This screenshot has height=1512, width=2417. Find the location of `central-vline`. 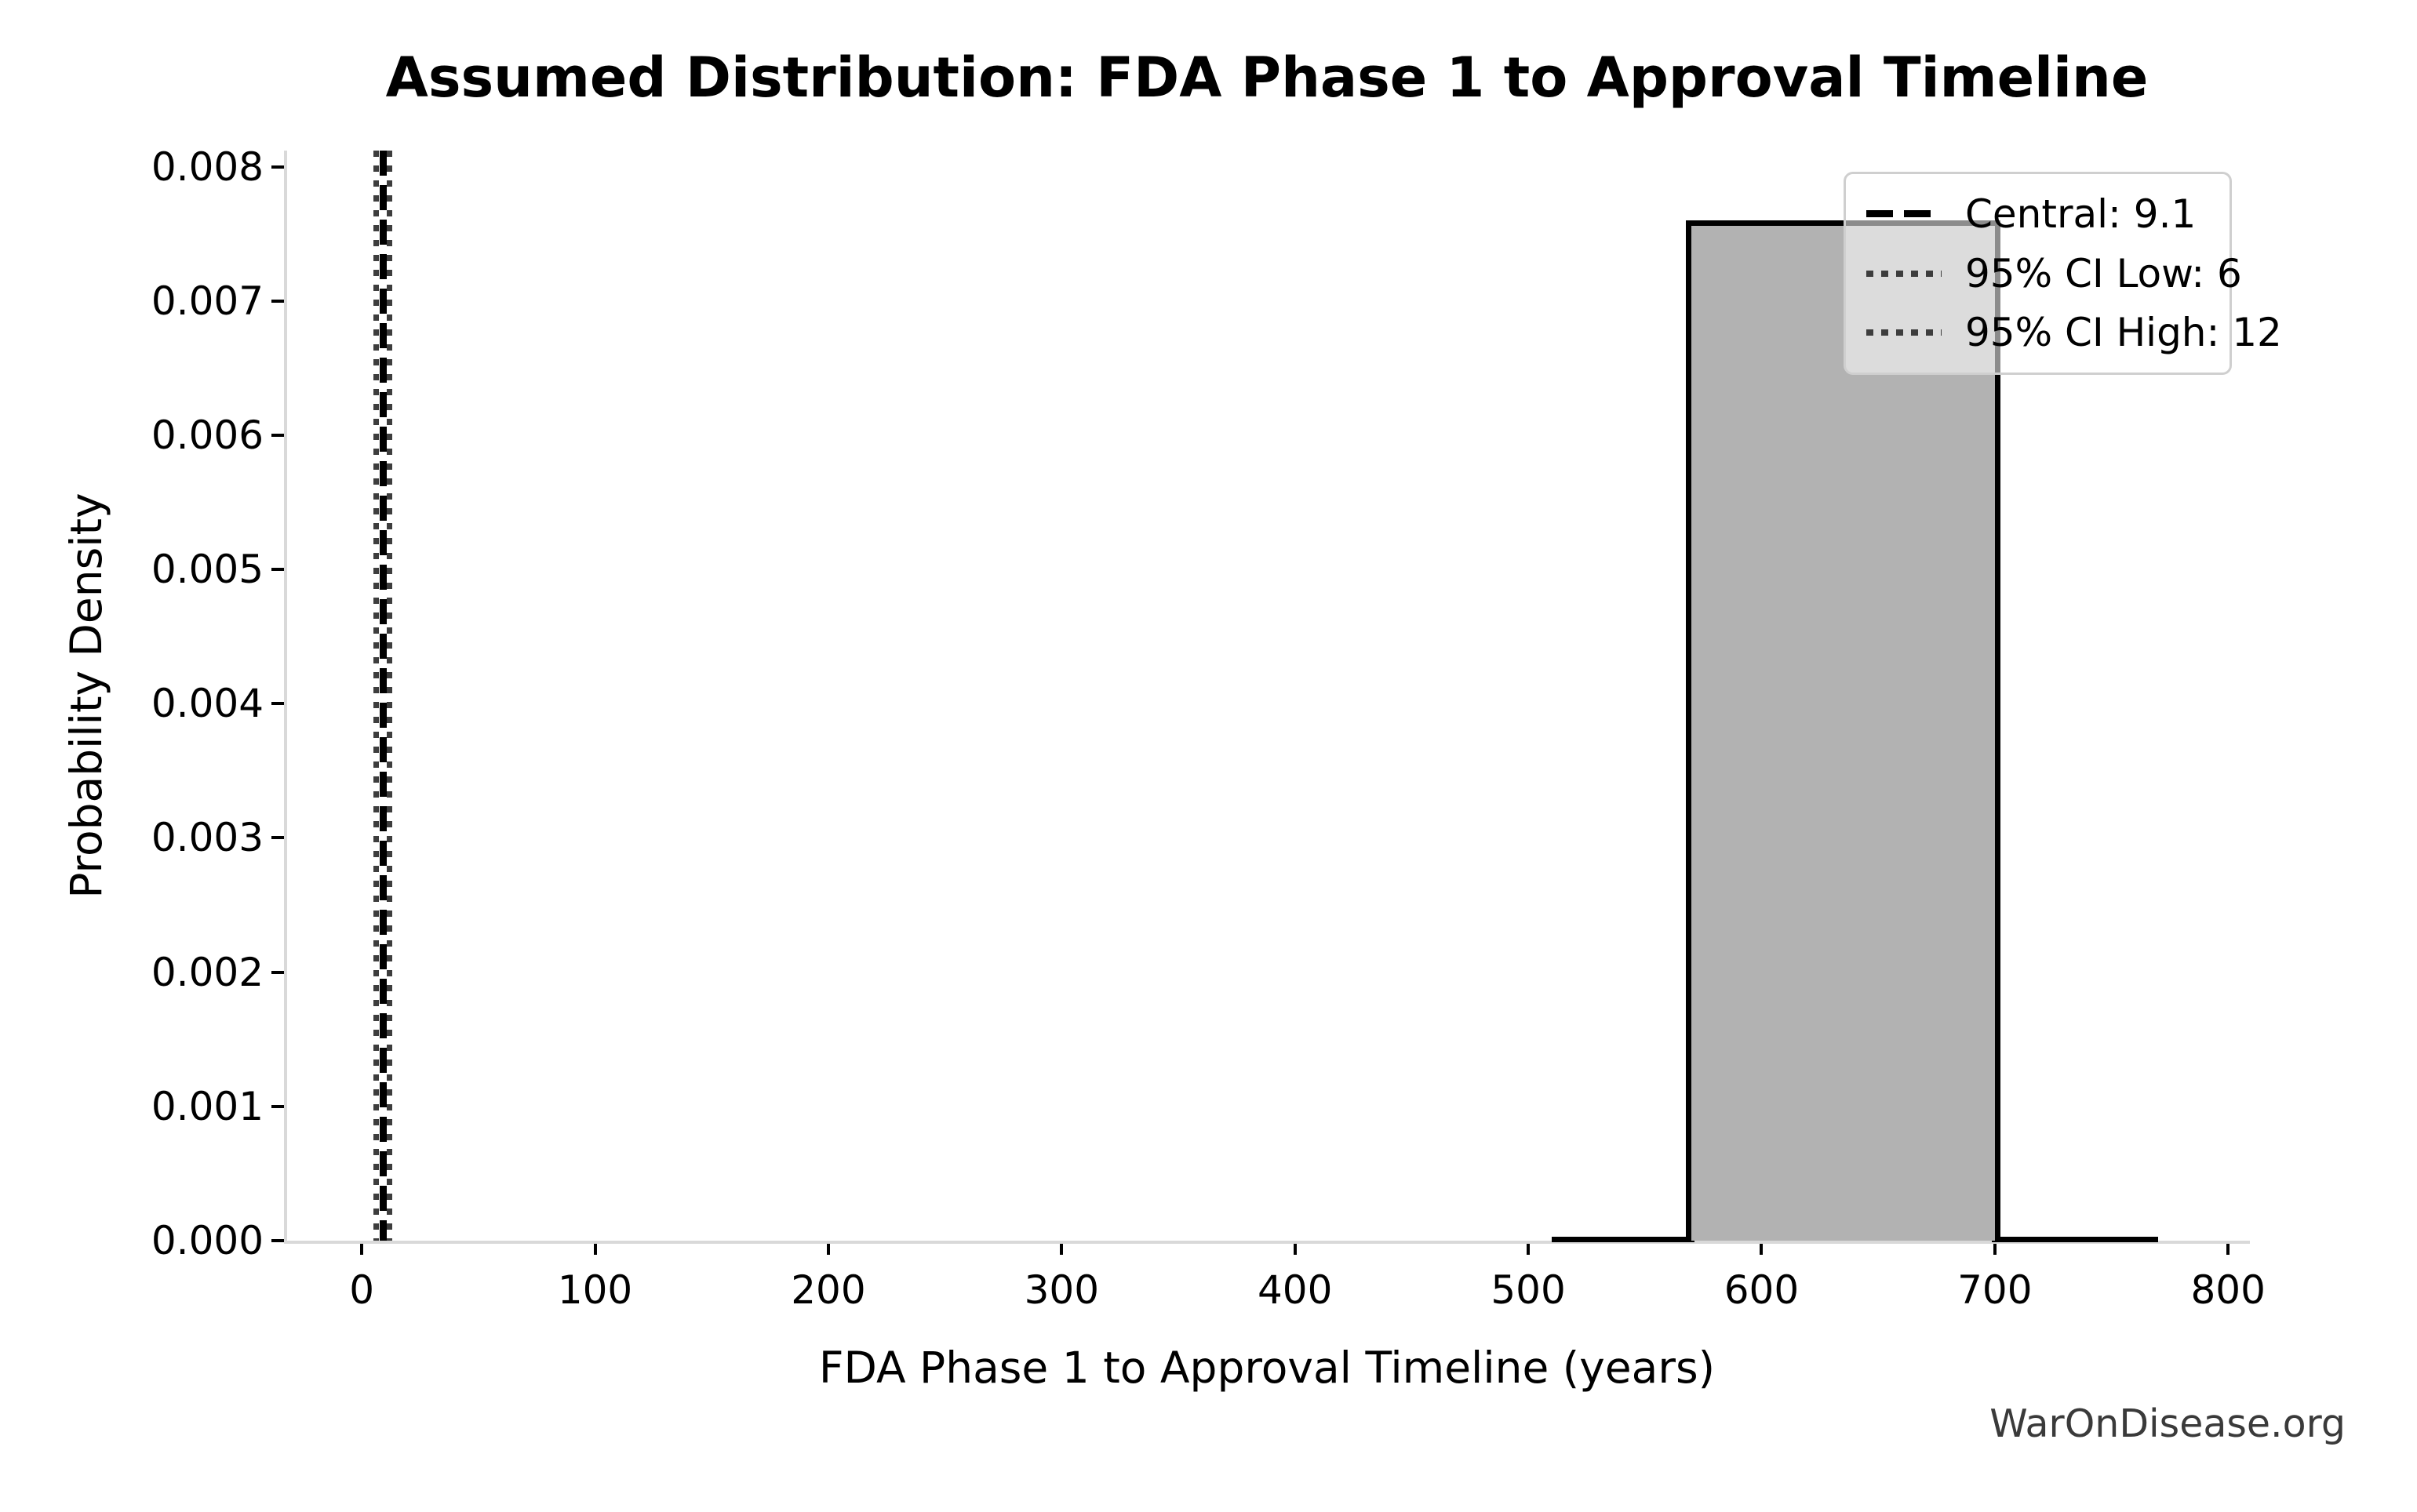

central-vline is located at coordinates (383, 696).